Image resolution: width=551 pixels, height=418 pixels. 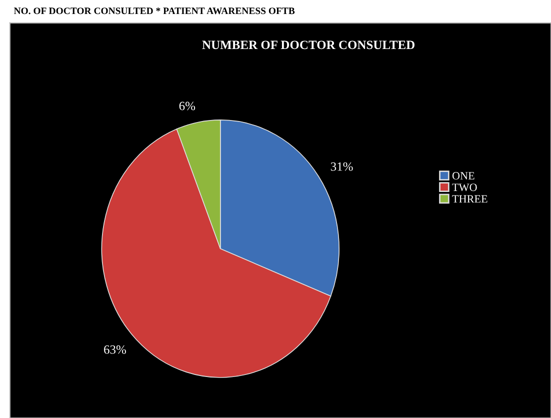 I want to click on chart-subtitle: NUMBER OF DOCTOR CONSULTED, so click(x=308, y=45).